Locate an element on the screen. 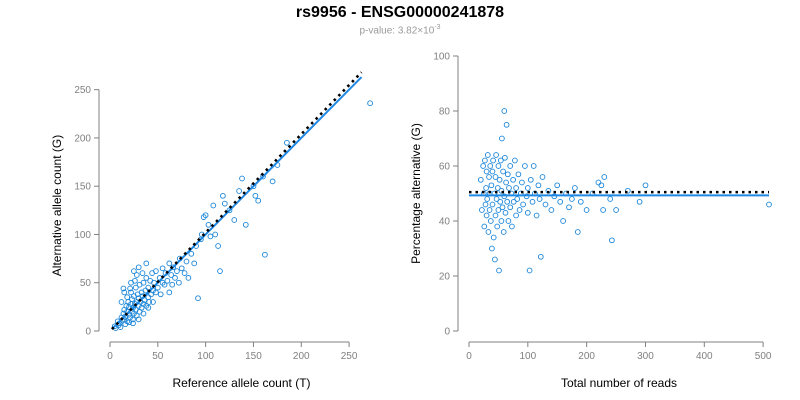 This screenshot has height=400, width=800. subtitle-exponent: -3 is located at coordinates (437, 27).